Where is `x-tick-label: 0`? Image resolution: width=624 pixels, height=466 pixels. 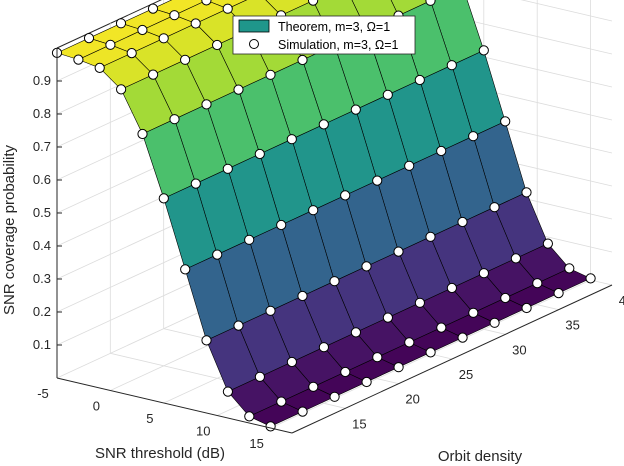
x-tick-label: 0 is located at coordinates (96, 406).